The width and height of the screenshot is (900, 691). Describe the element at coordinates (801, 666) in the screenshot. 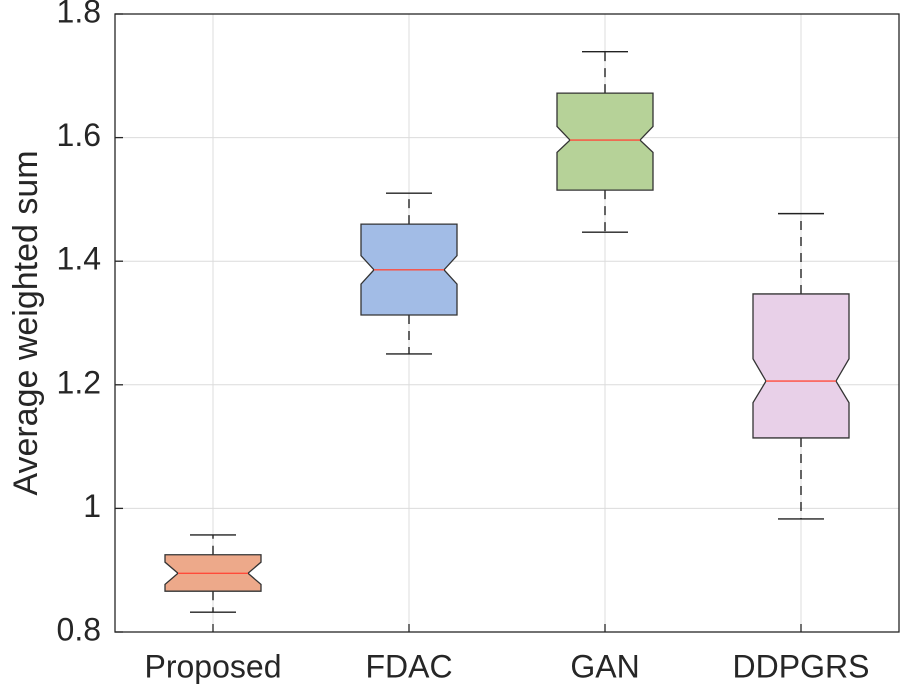

I see `x-tick-label: DDPGRS` at that location.